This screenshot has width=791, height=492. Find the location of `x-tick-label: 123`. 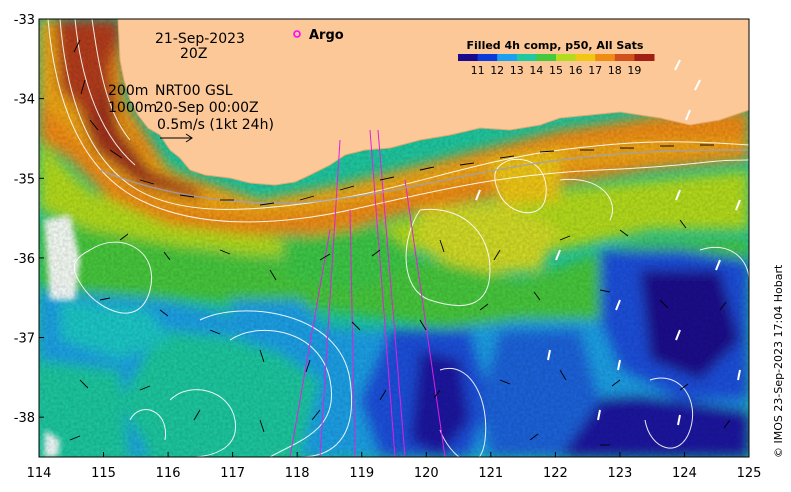

x-tick-label: 123 is located at coordinates (619, 473).